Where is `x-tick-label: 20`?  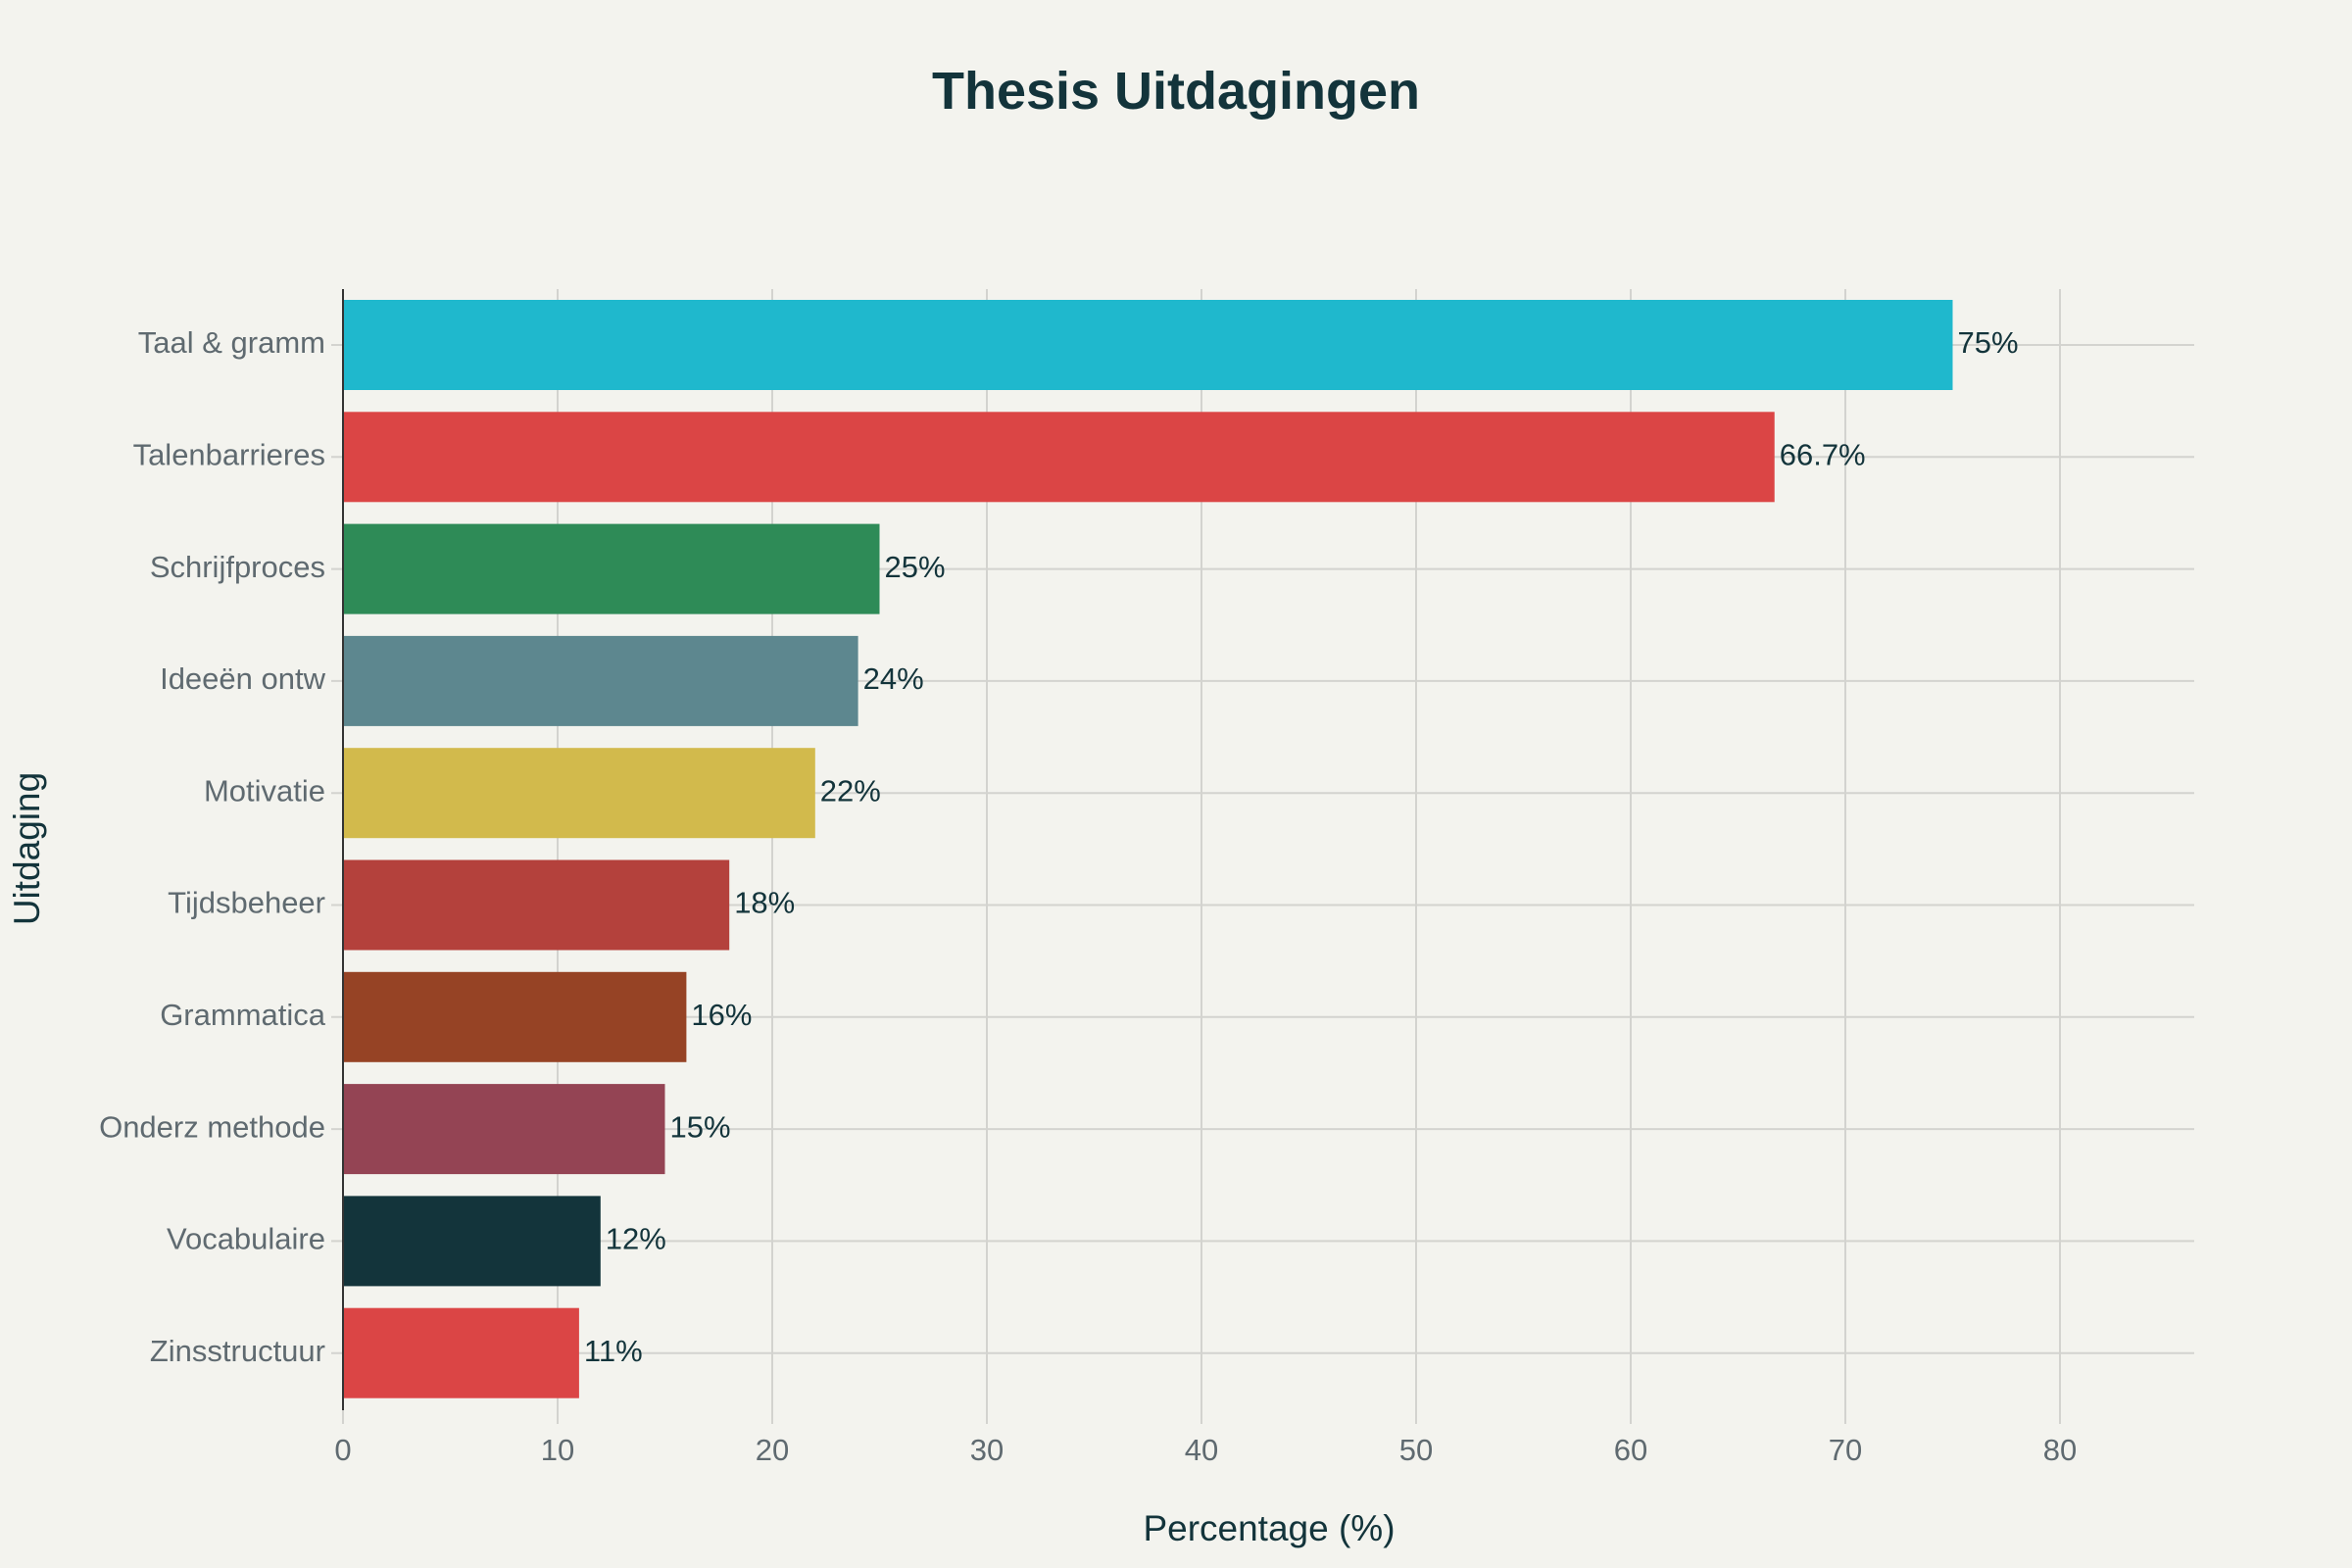 x-tick-label: 20 is located at coordinates (772, 1450).